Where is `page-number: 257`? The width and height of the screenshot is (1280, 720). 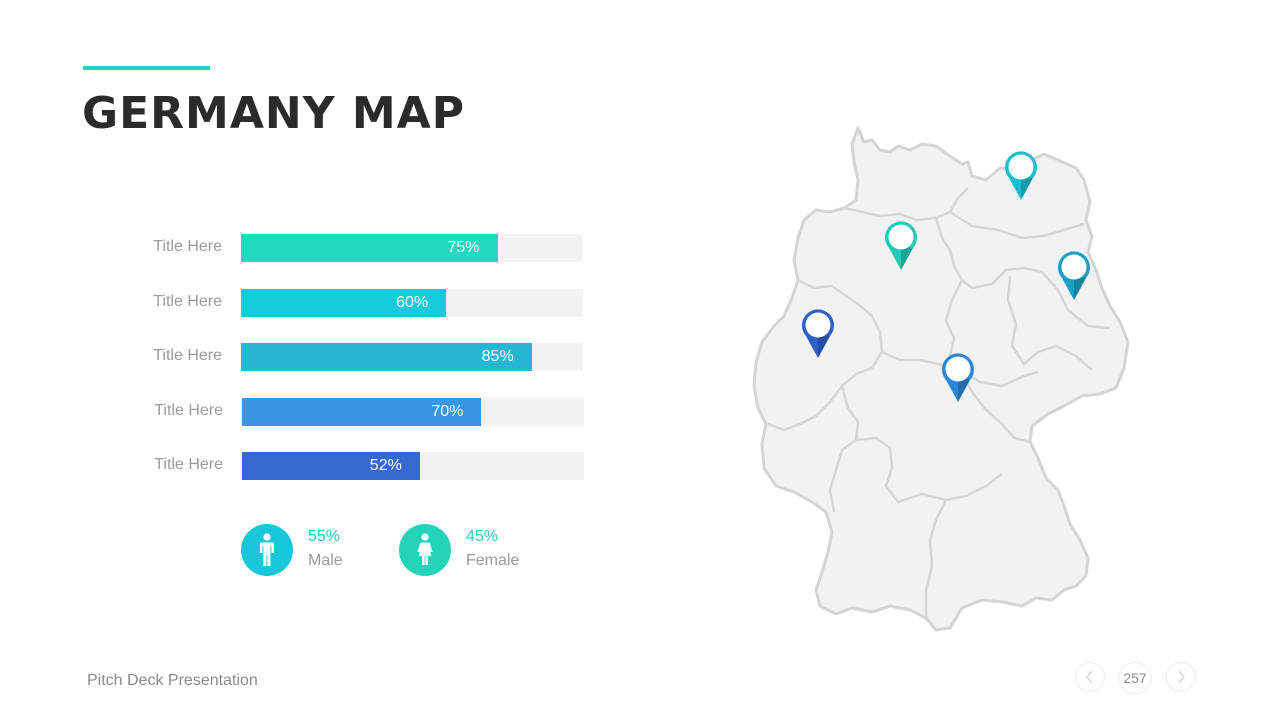 page-number: 257 is located at coordinates (1135, 678).